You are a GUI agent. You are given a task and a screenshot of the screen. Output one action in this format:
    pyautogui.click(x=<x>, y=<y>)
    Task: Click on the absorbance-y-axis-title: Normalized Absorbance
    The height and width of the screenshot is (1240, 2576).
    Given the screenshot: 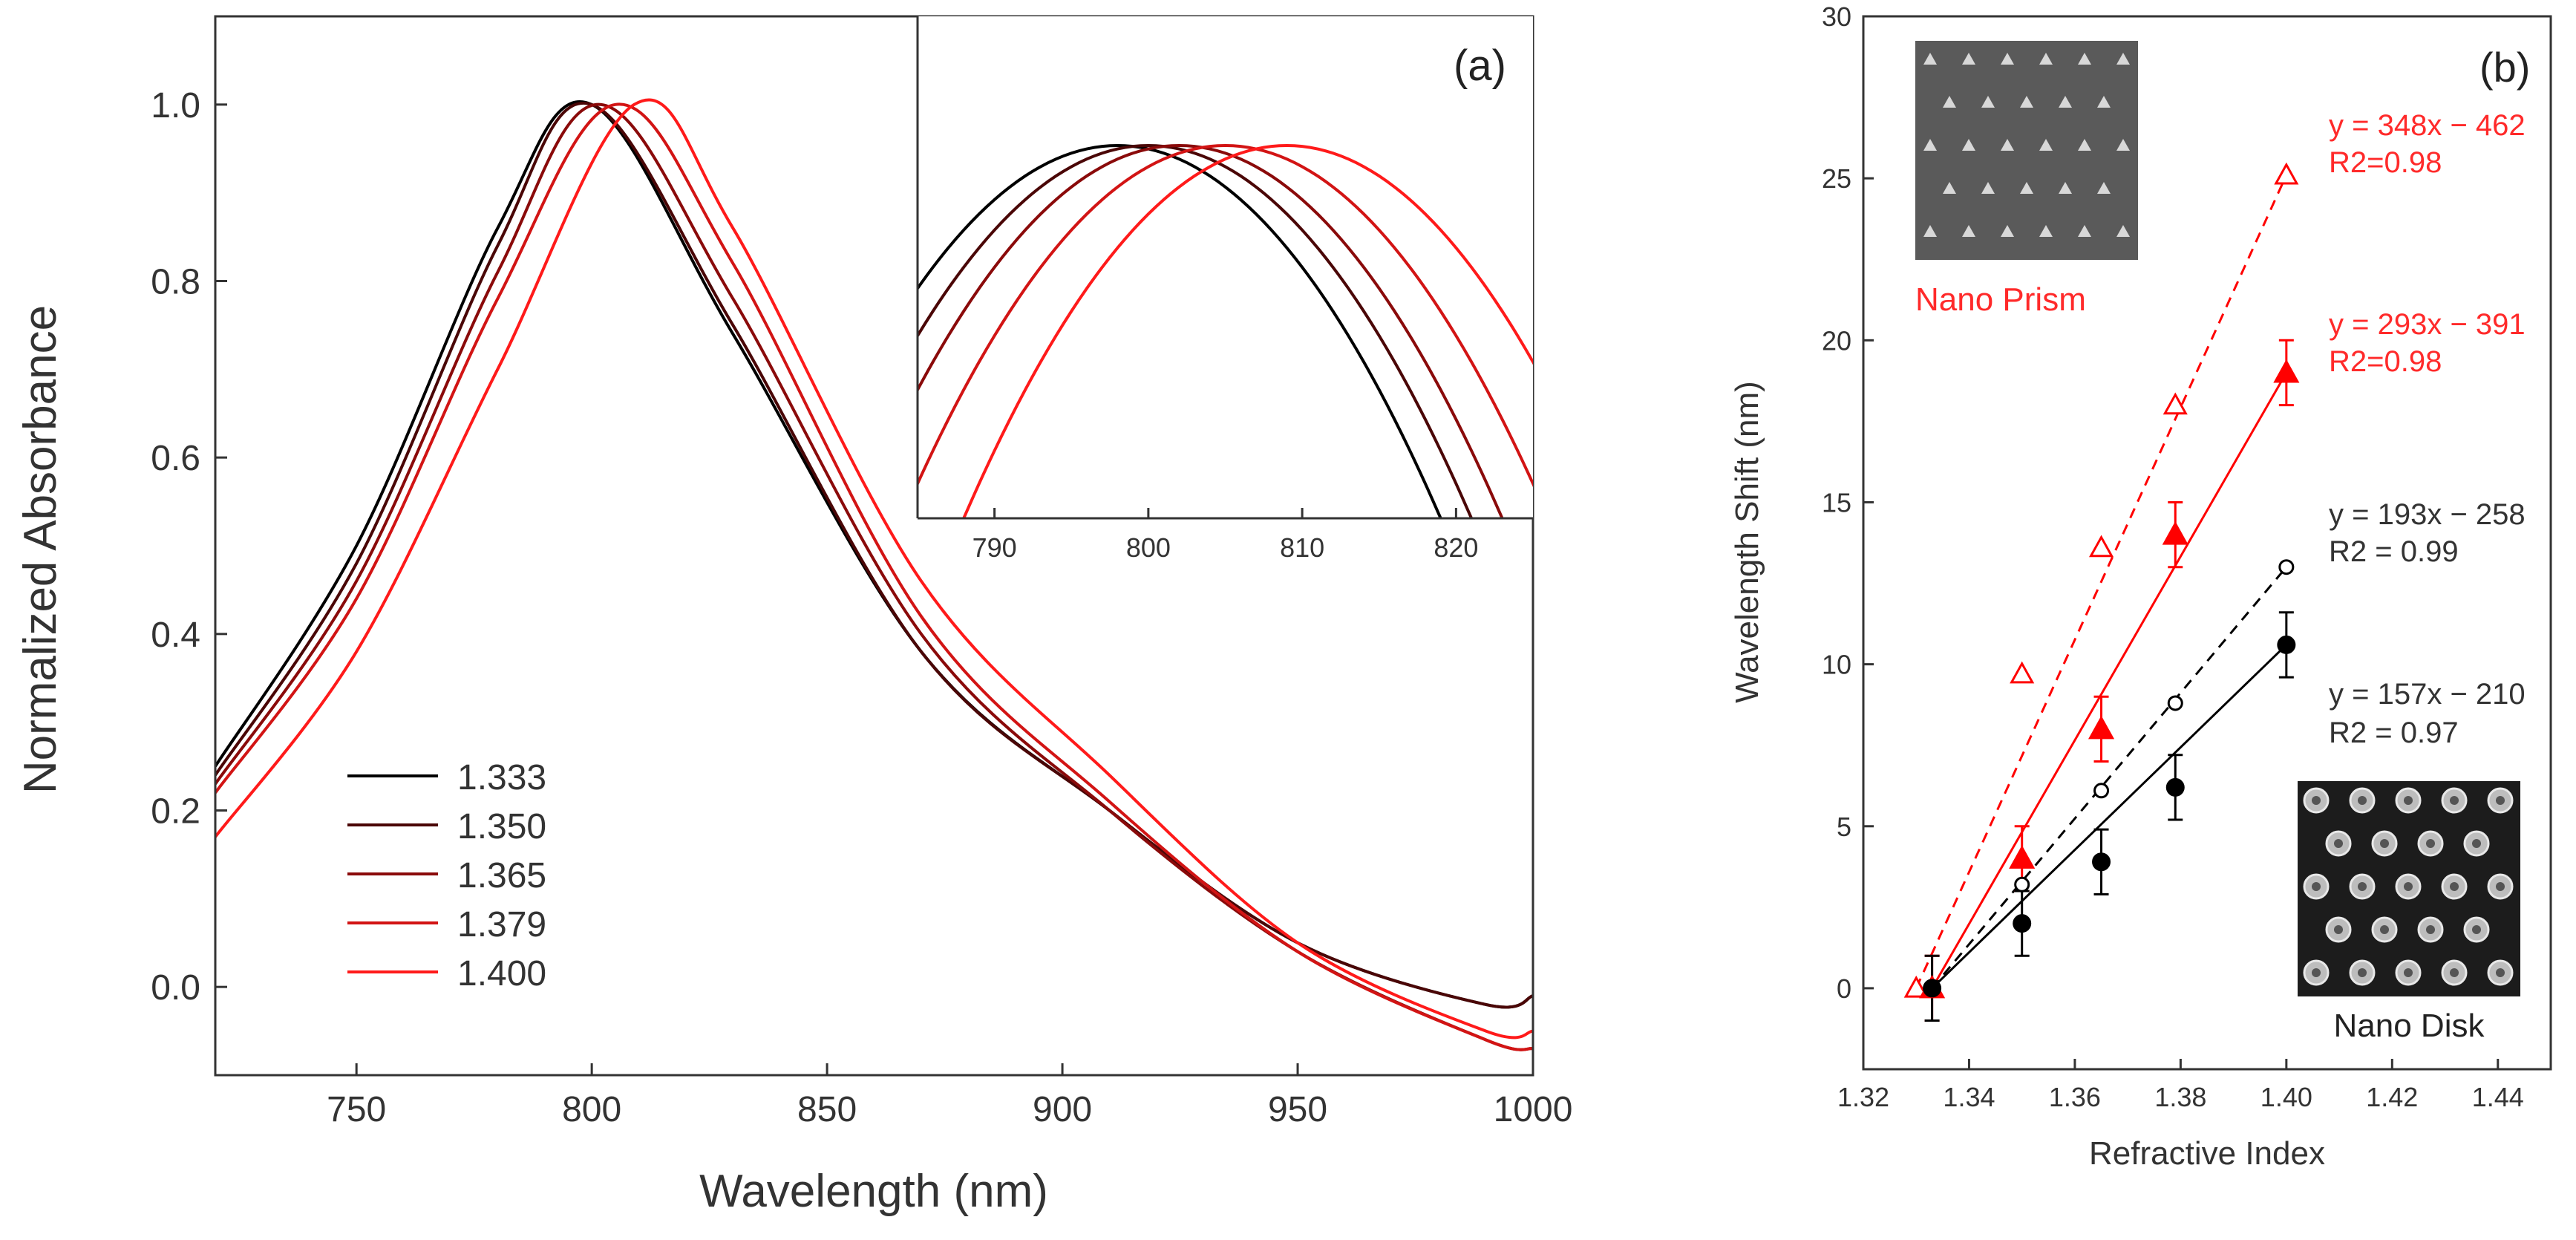 What is the action you would take?
    pyautogui.click(x=41, y=549)
    